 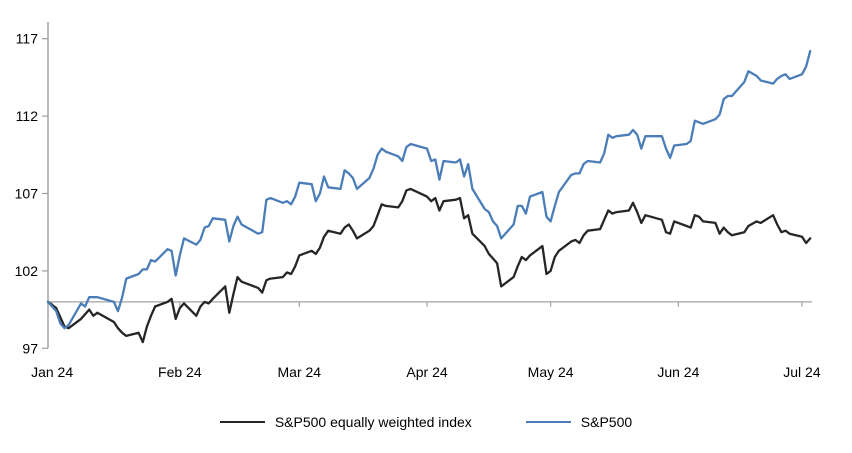 I want to click on y-axis-tick-label: 117, so click(x=27, y=39).